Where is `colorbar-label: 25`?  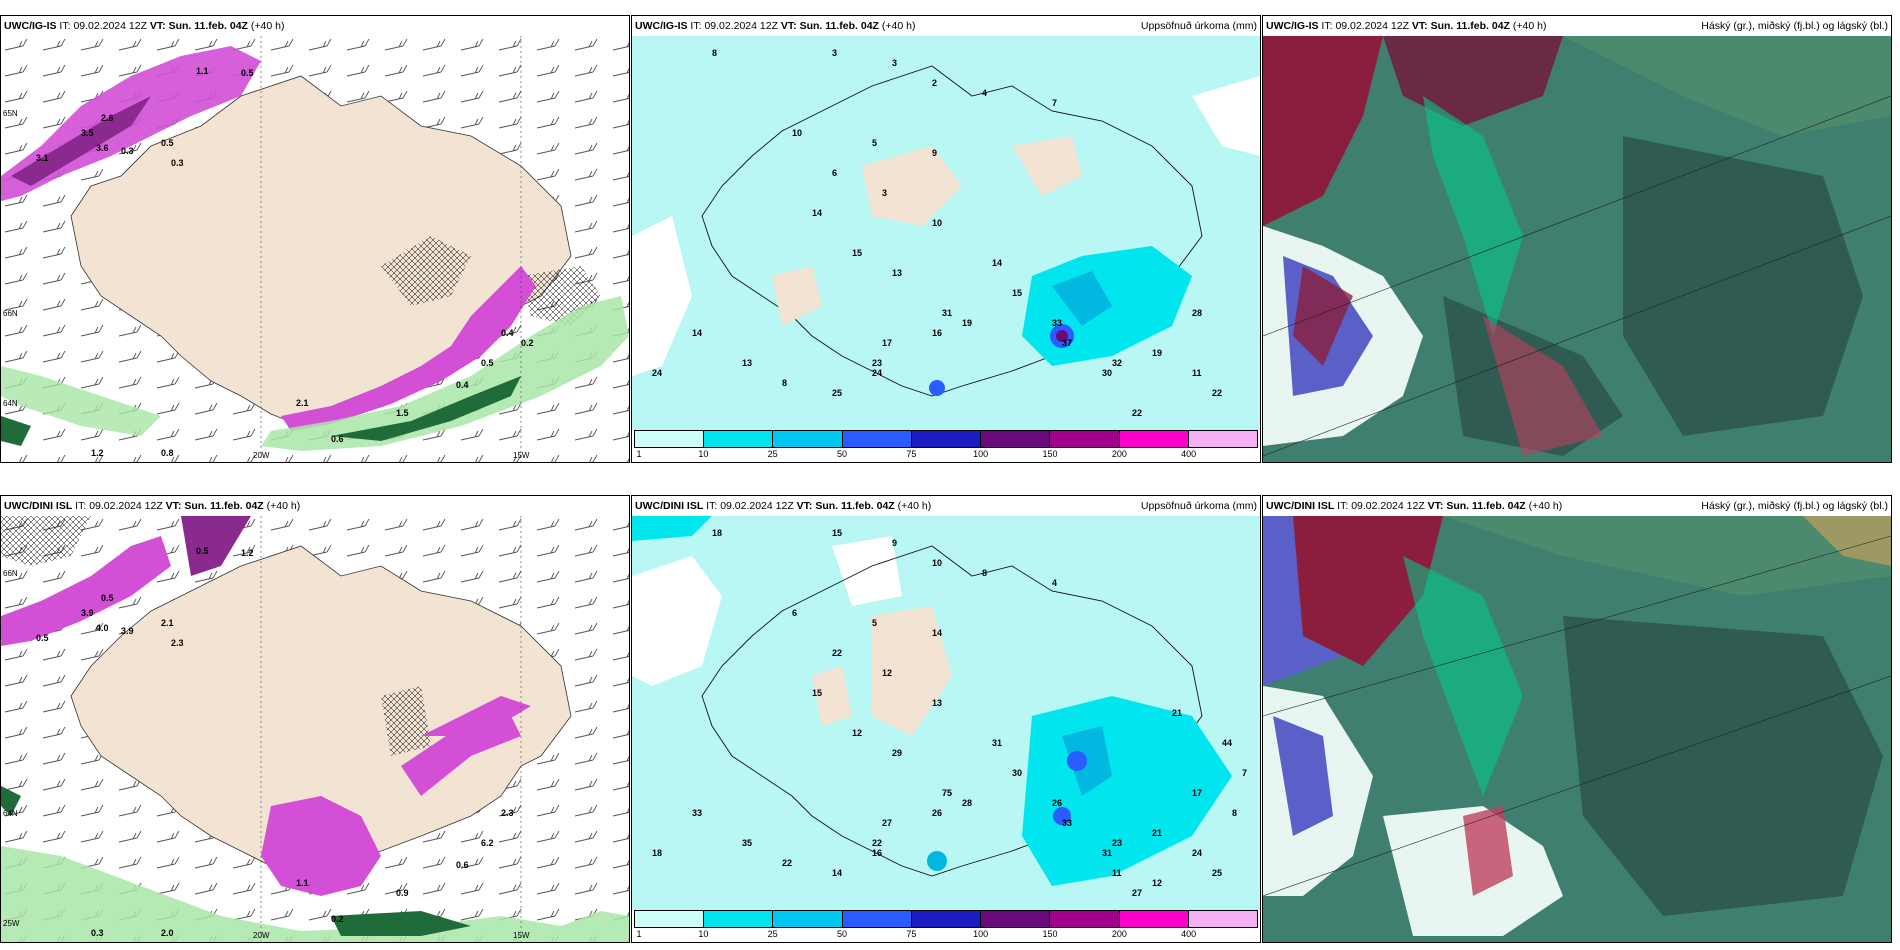
colorbar-label: 25 is located at coordinates (772, 454).